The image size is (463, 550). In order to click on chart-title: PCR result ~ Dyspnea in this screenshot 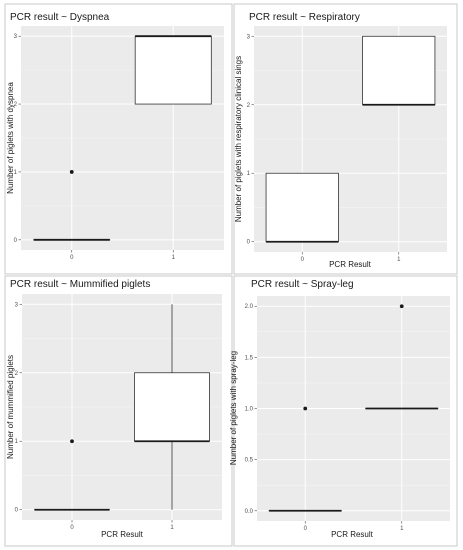, I will do `click(60, 17)`.